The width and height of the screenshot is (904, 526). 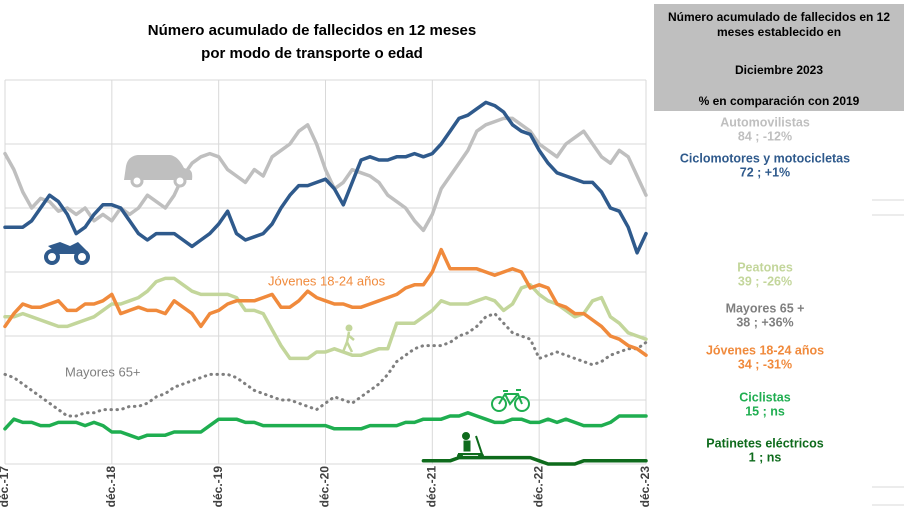 I want to click on legend-name: Patinetes eléctricos, so click(x=764, y=443).